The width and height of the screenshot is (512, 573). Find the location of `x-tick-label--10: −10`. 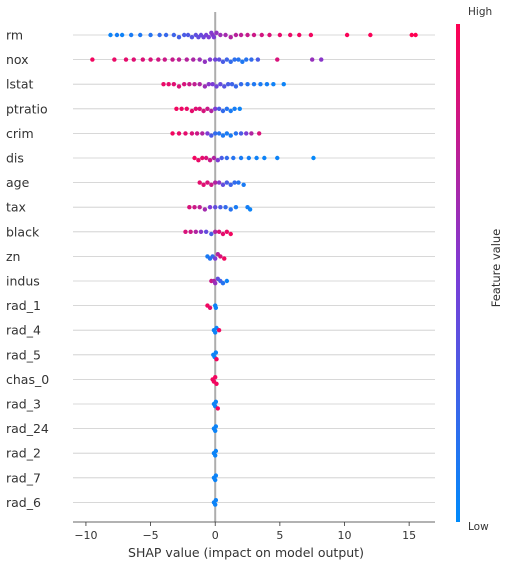

x-tick-label--10: −10 is located at coordinates (85, 535).